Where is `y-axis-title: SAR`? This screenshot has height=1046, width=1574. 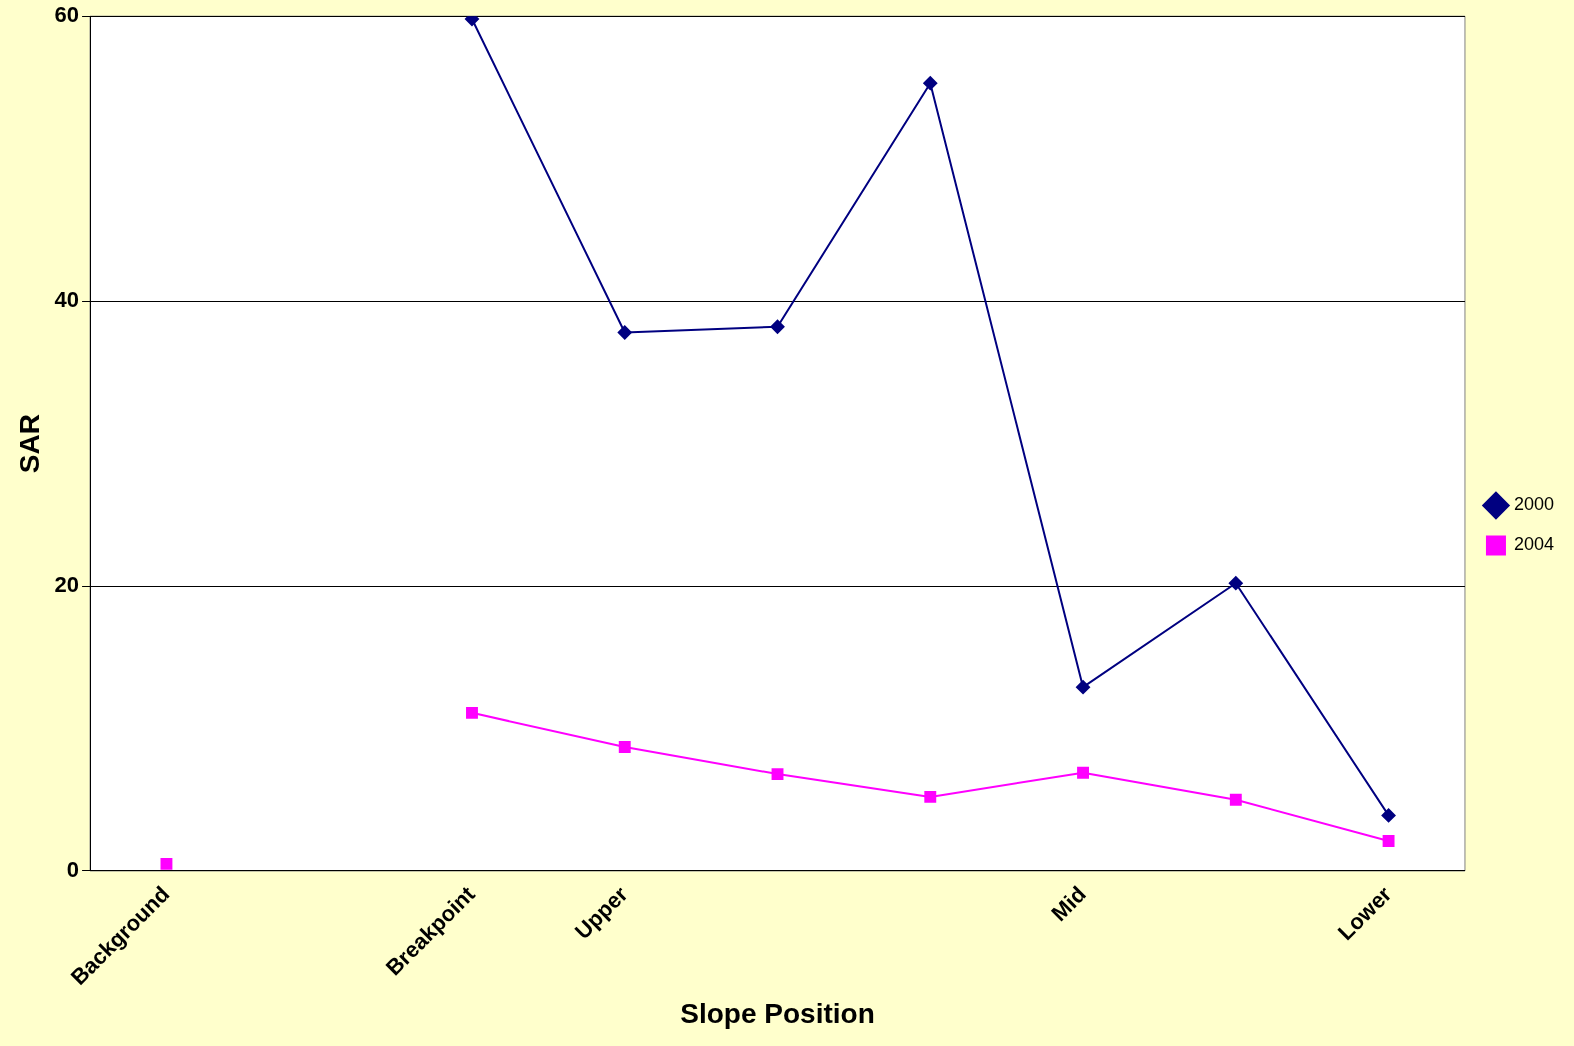 y-axis-title: SAR is located at coordinates (29, 444).